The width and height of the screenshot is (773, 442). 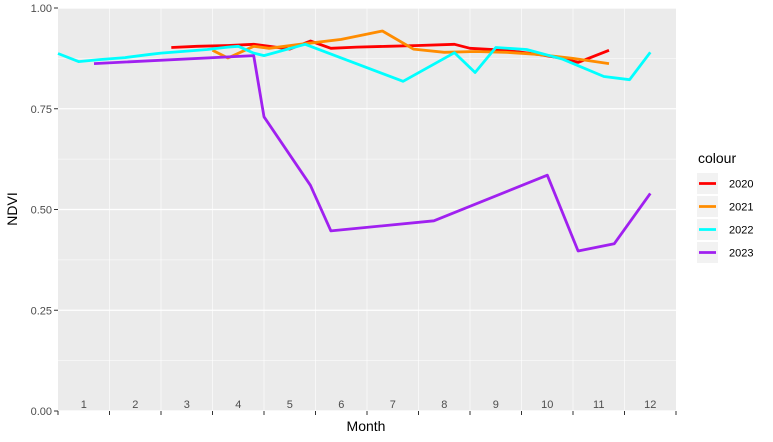 What do you see at coordinates (187, 405) in the screenshot?
I see `month-label: 3` at bounding box center [187, 405].